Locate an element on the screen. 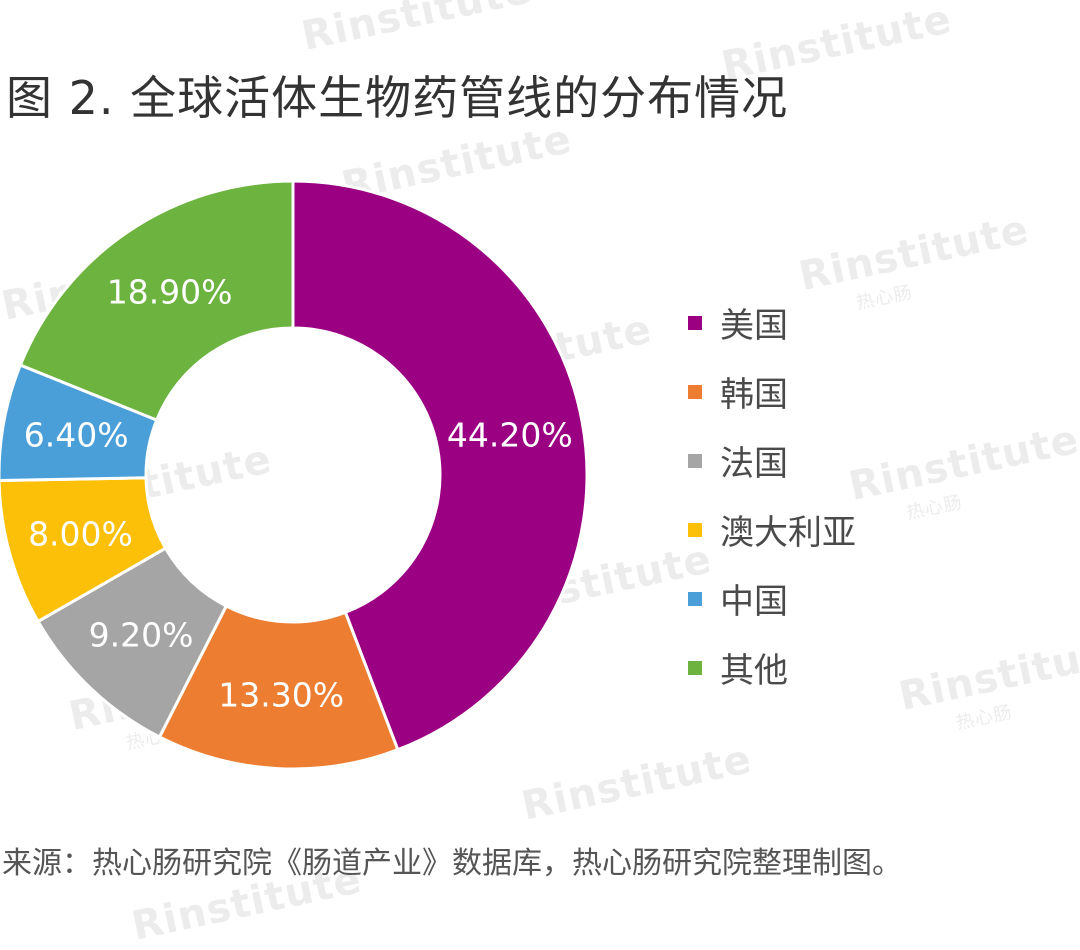 The image size is (1080, 950). legend-label: 其他 is located at coordinates (754, 671).